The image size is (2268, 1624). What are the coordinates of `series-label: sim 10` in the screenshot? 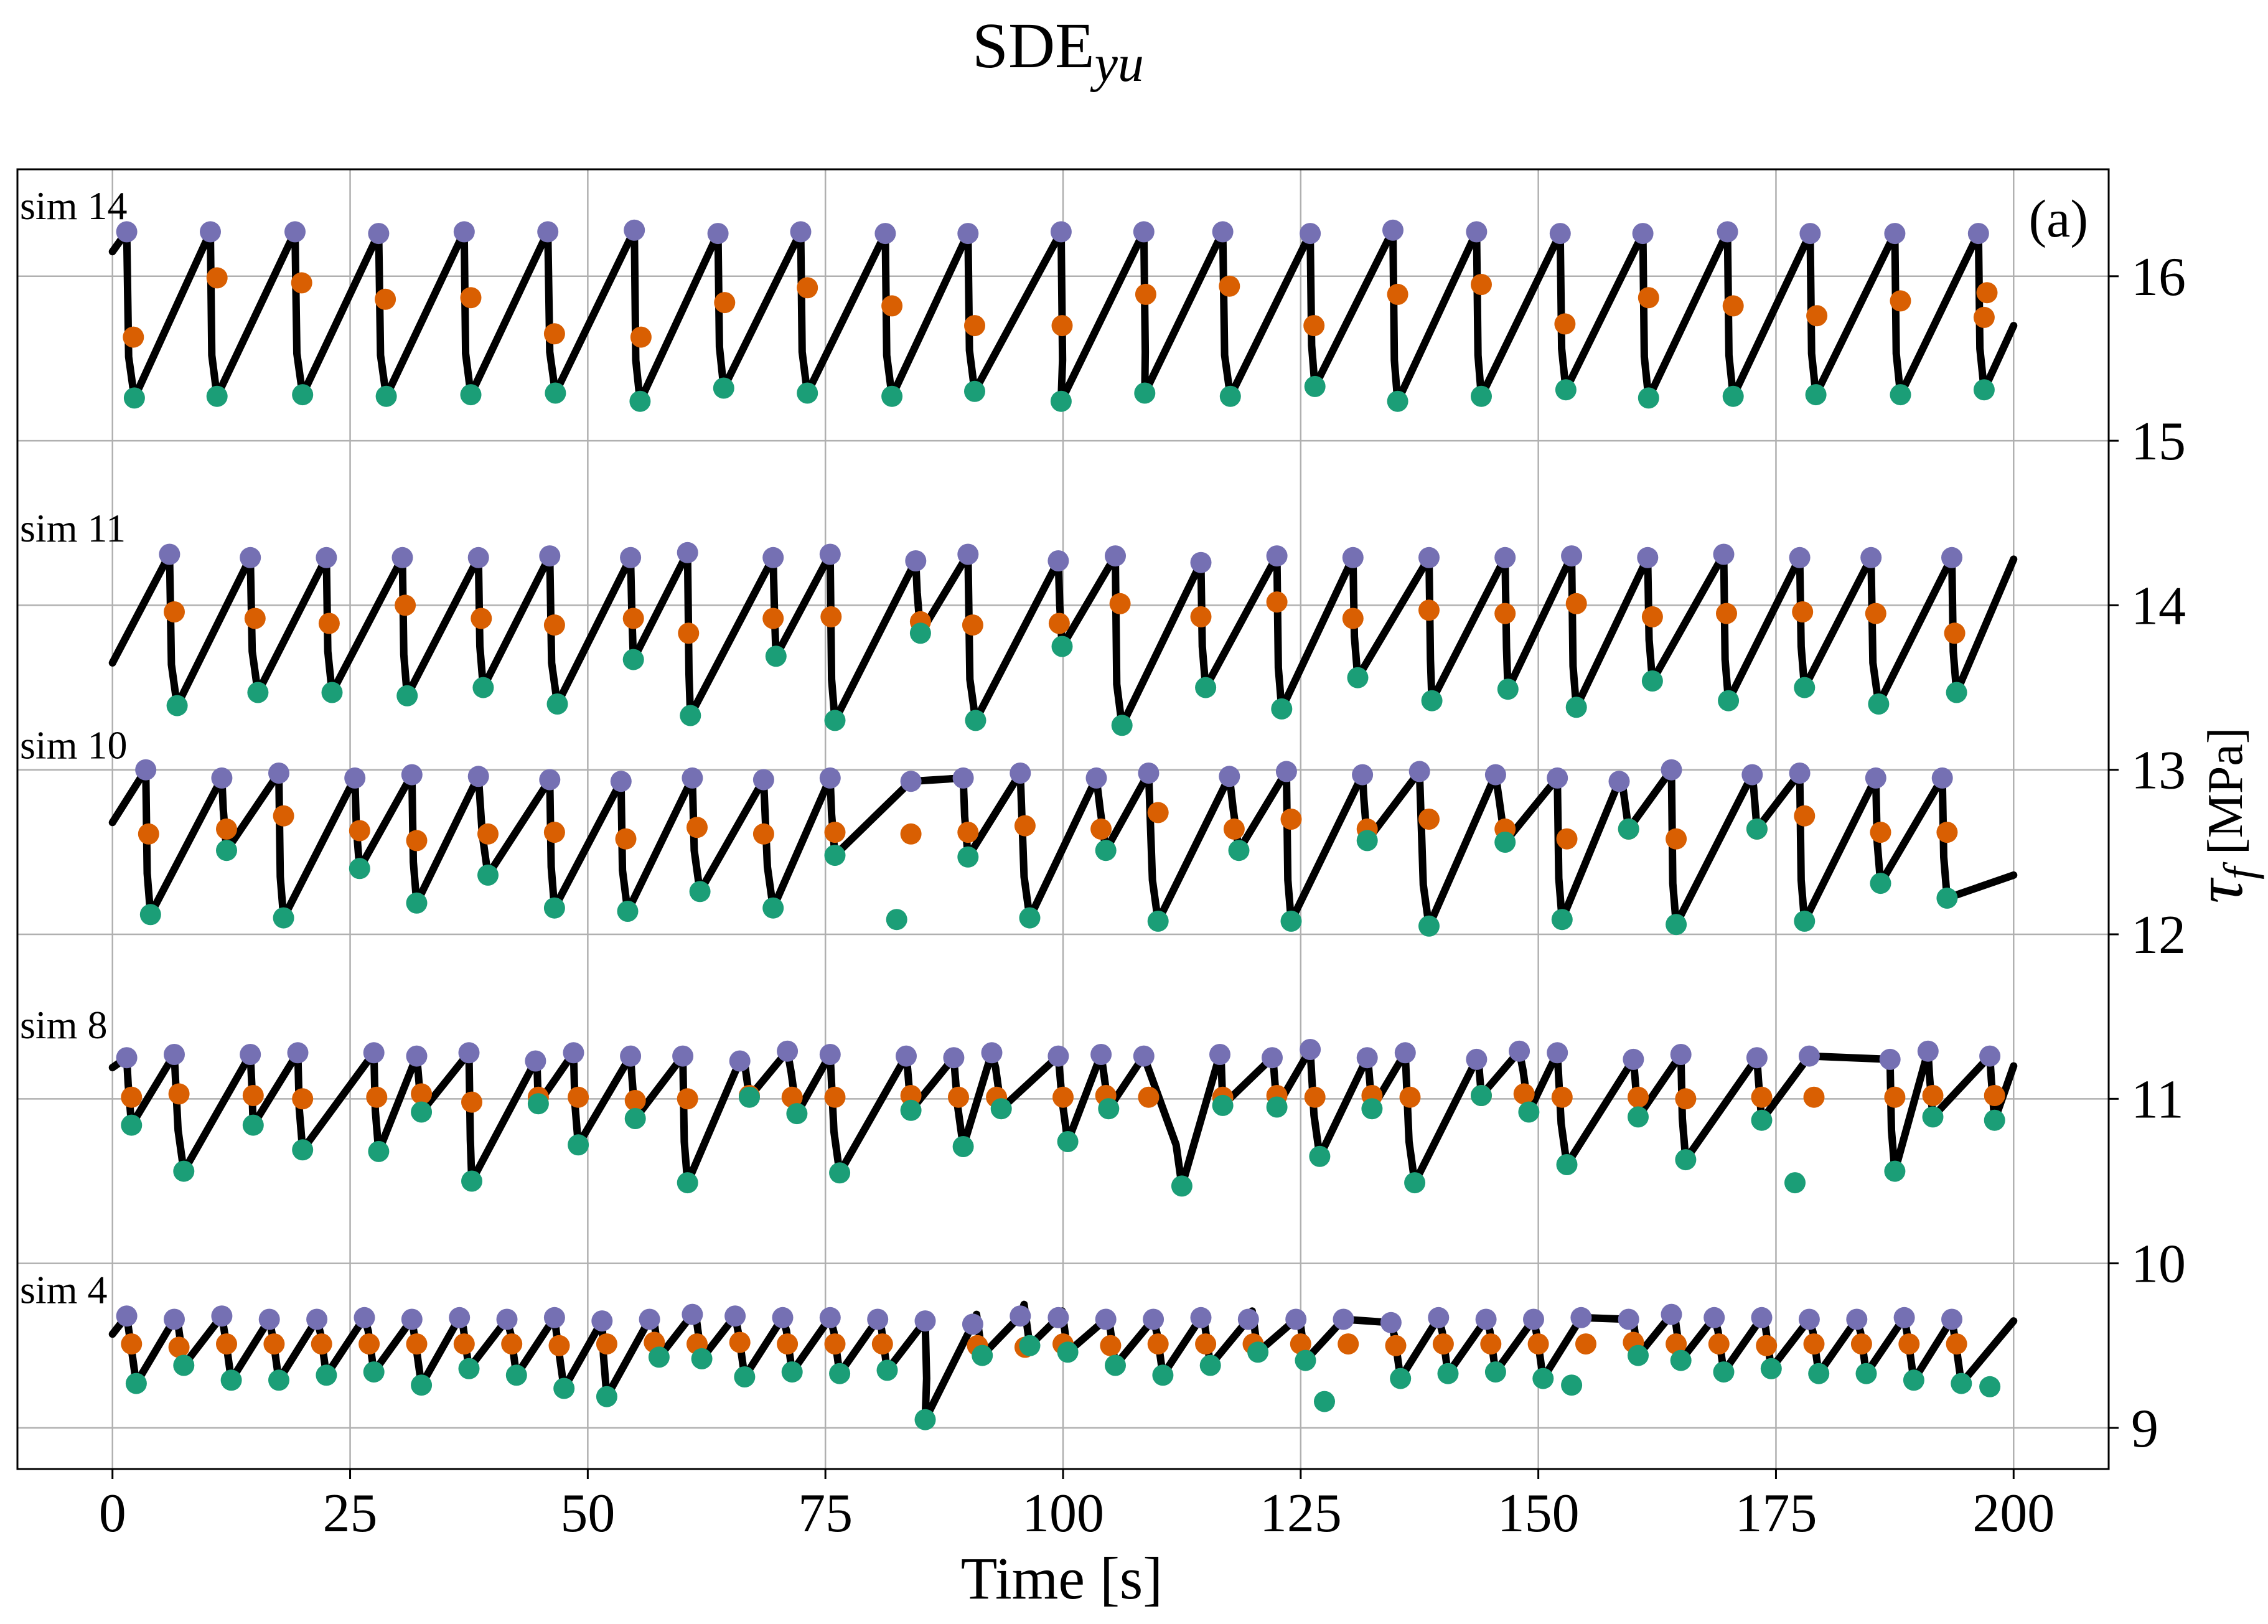 It's located at (73, 745).